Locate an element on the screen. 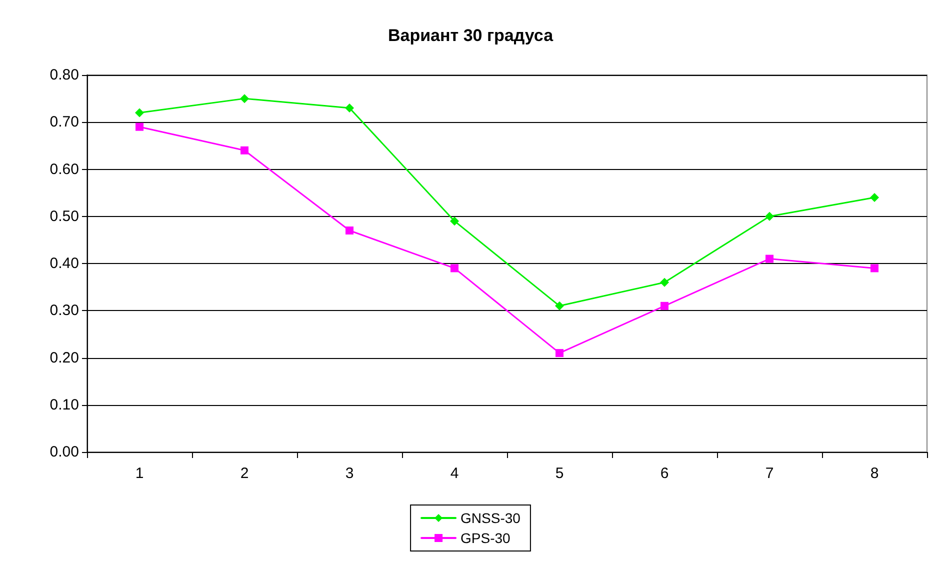  x-tick-label: 3 is located at coordinates (349, 473).